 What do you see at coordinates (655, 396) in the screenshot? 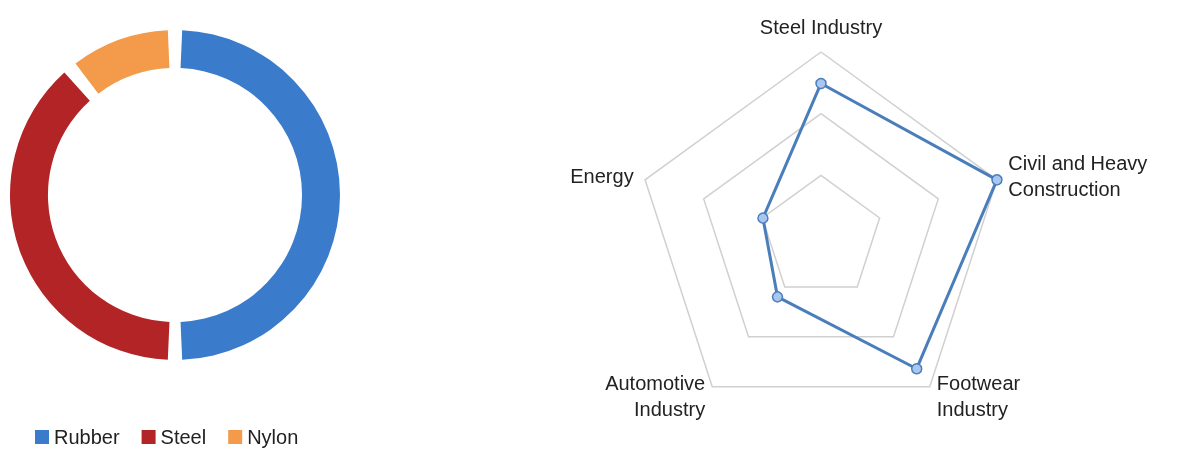
I see `spoke-label: Automotive Industry` at bounding box center [655, 396].